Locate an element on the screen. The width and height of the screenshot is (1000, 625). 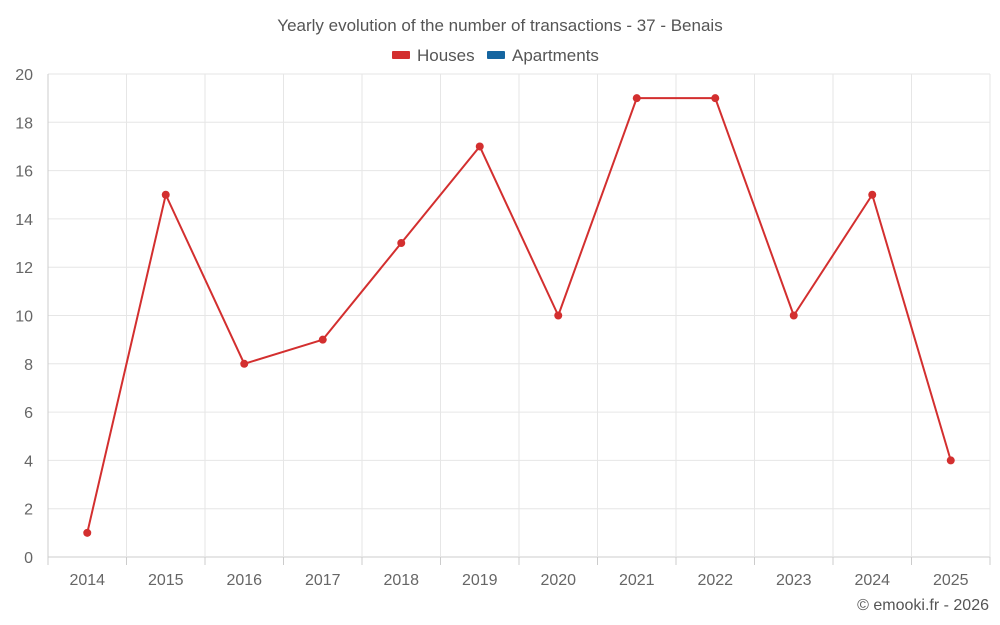
legend-swatch-apartments is located at coordinates (496, 55).